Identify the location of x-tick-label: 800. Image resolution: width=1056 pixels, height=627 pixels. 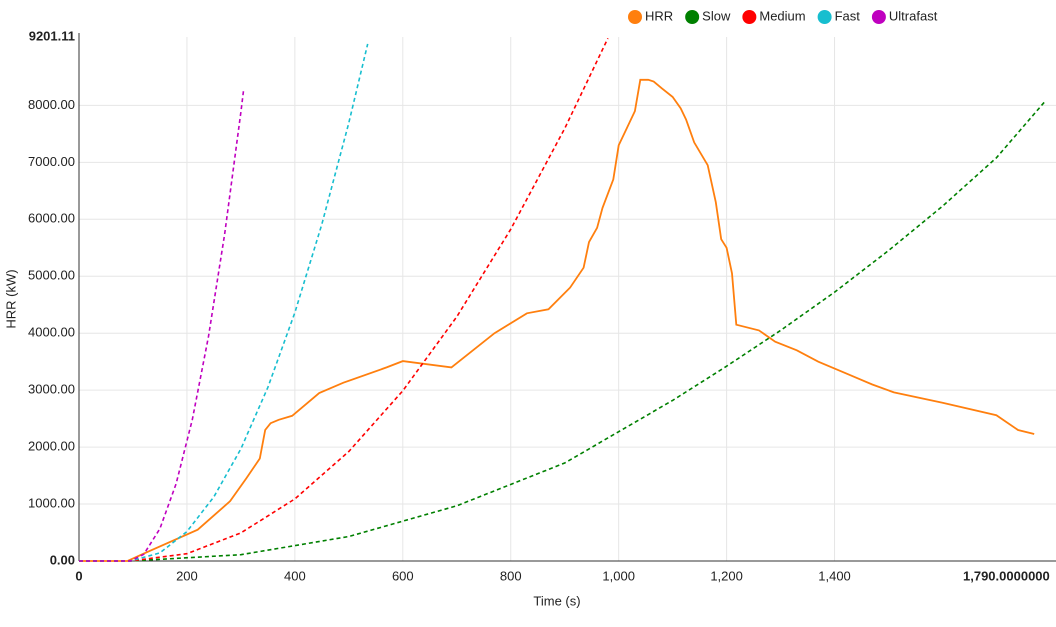
(511, 575).